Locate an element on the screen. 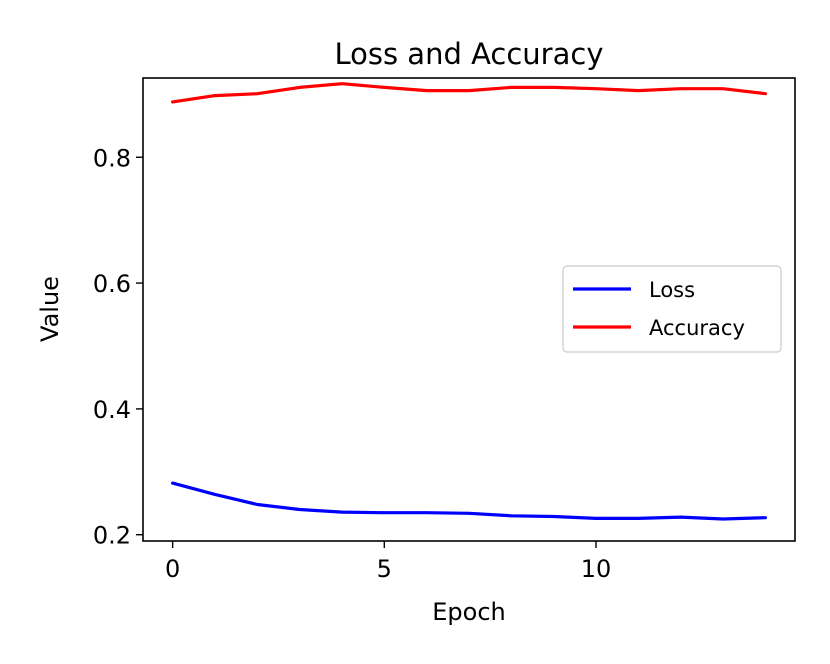 The height and width of the screenshot is (664, 830). y-tick-label: 0.2 is located at coordinates (112, 536).